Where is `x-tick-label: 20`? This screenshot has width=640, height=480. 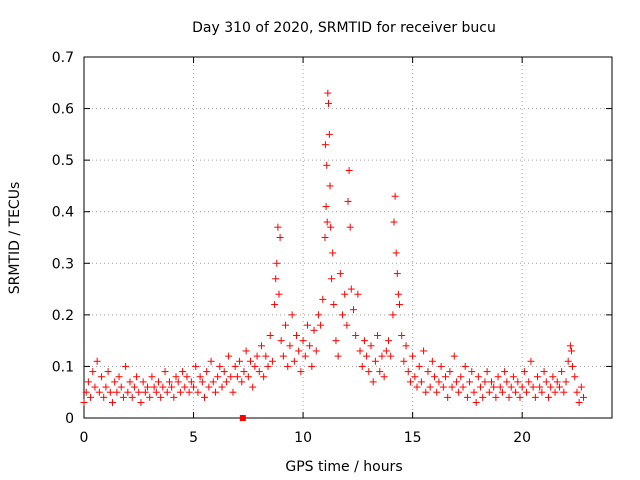
x-tick-label: 20 is located at coordinates (522, 438).